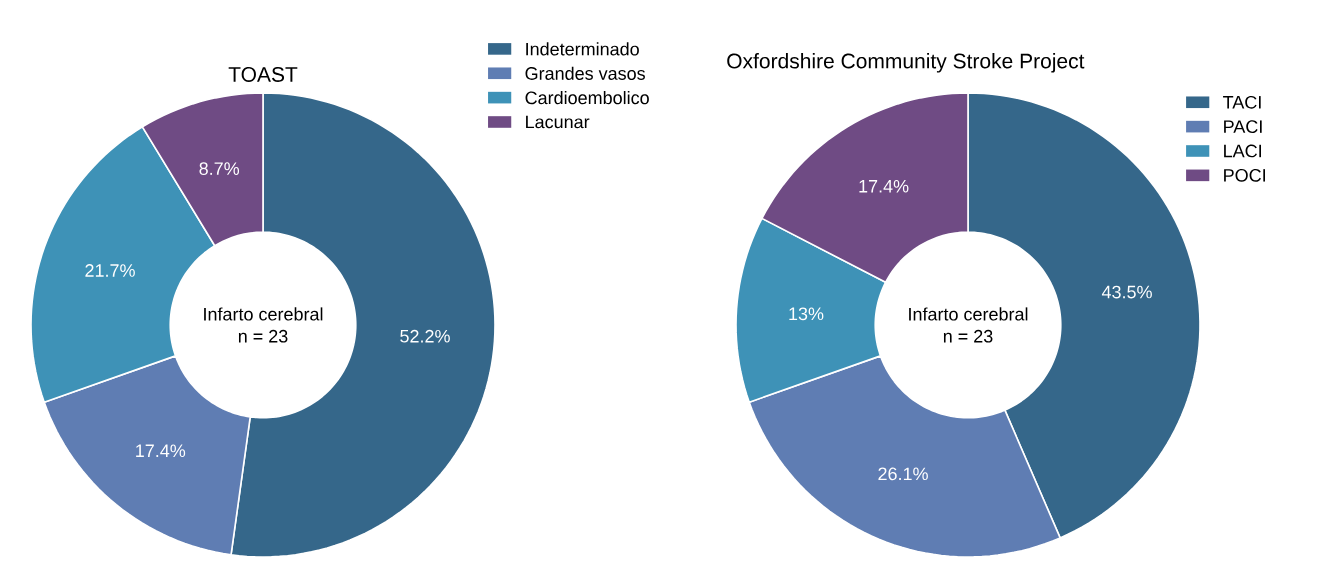 The width and height of the screenshot is (1332, 581). What do you see at coordinates (110, 270) in the screenshot?
I see `data-label: 21.7%` at bounding box center [110, 270].